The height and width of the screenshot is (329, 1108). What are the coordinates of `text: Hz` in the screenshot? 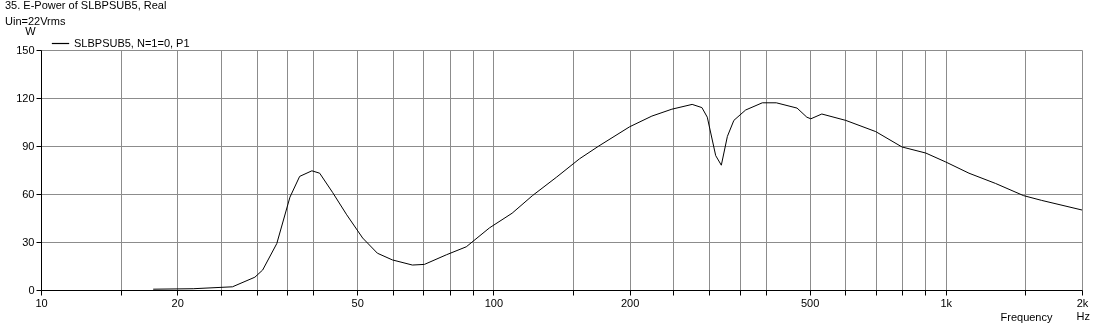 It's located at (1083, 316).